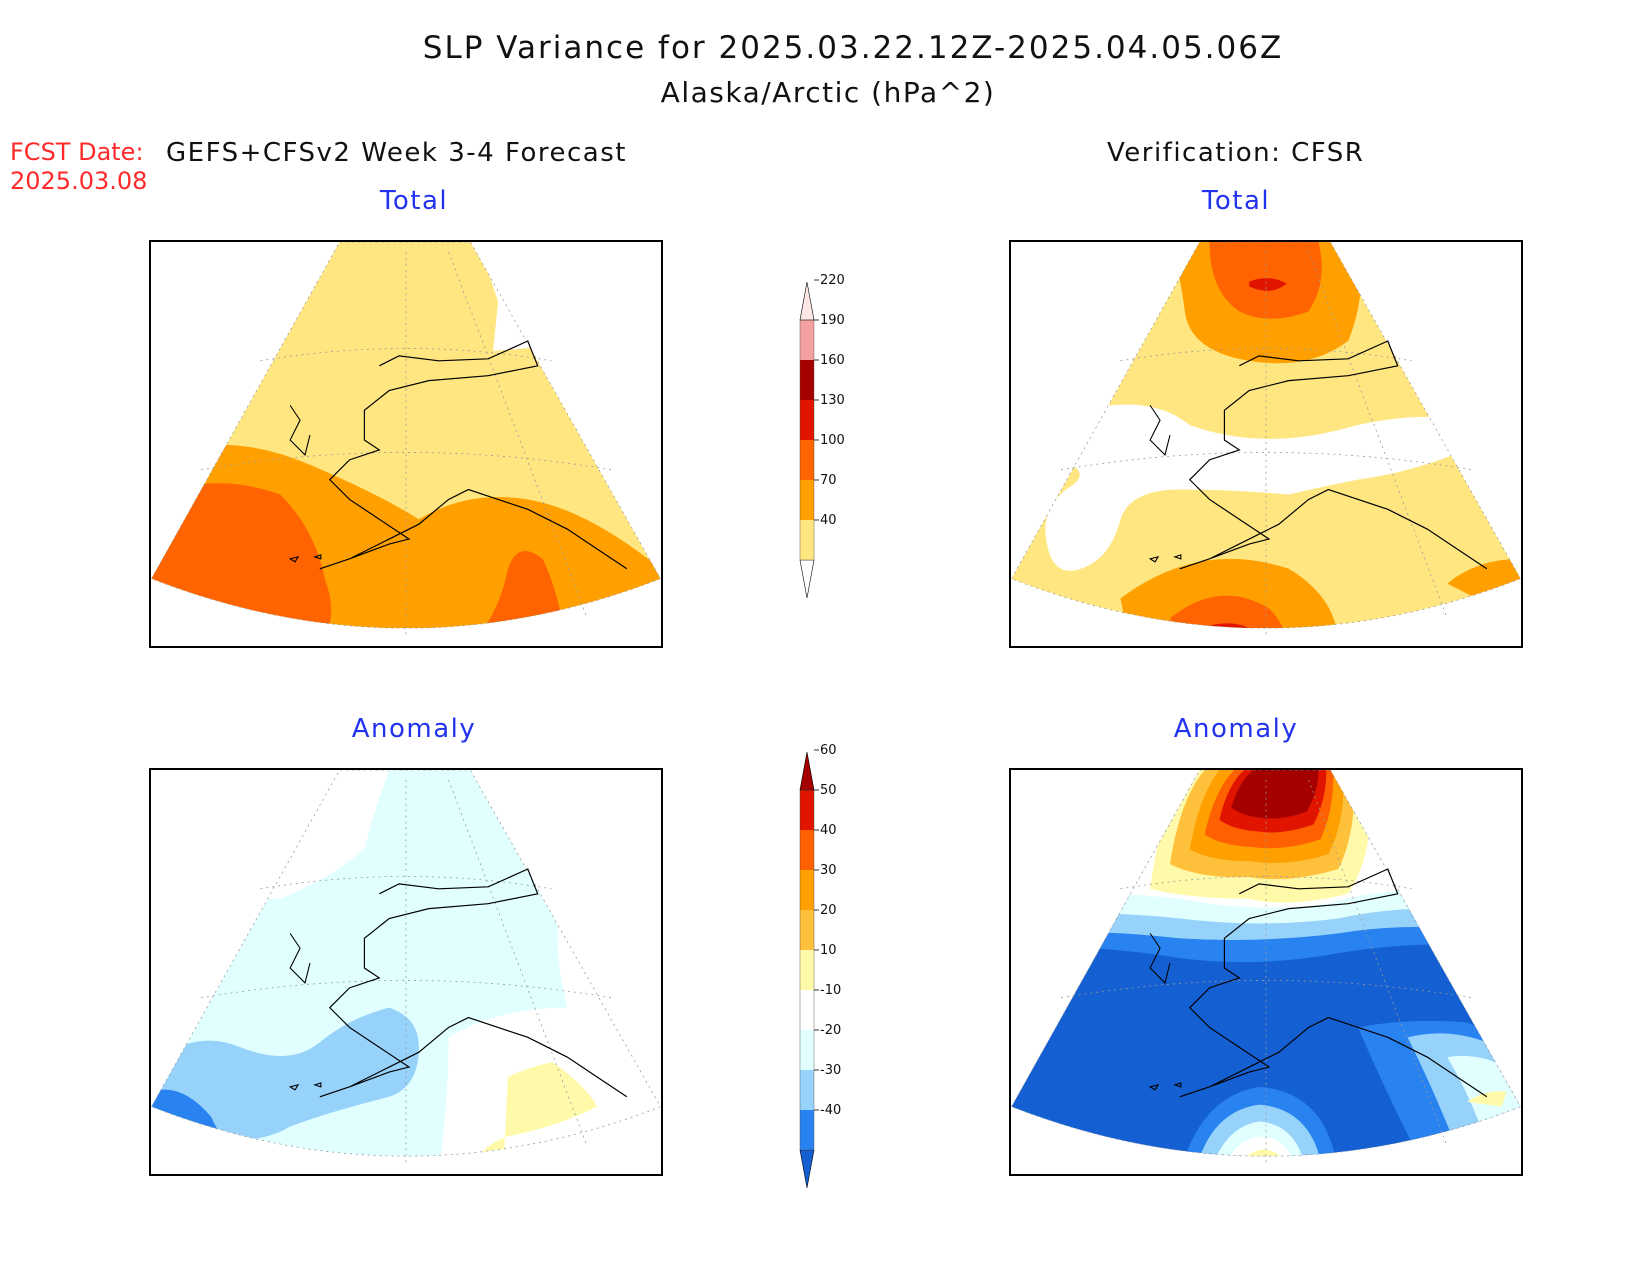 This screenshot has height=1275, width=1650. I want to click on total-colorbar: 40 70 100 130 160 190 220, so click(822, 436).